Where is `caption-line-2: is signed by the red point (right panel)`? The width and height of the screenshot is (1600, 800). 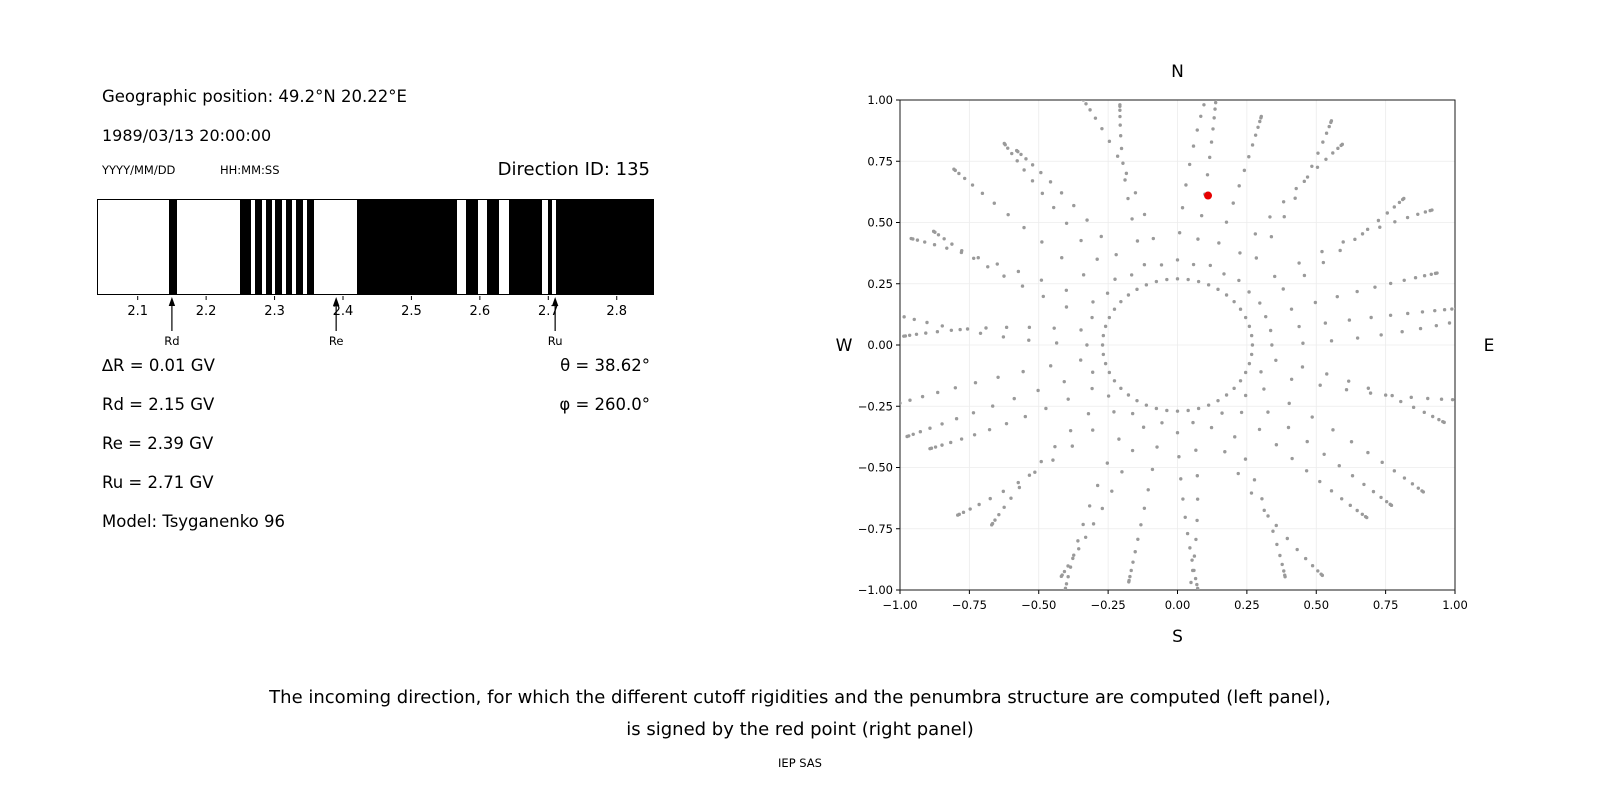
caption-line-2: is signed by the red point (right panel) is located at coordinates (800, 729).